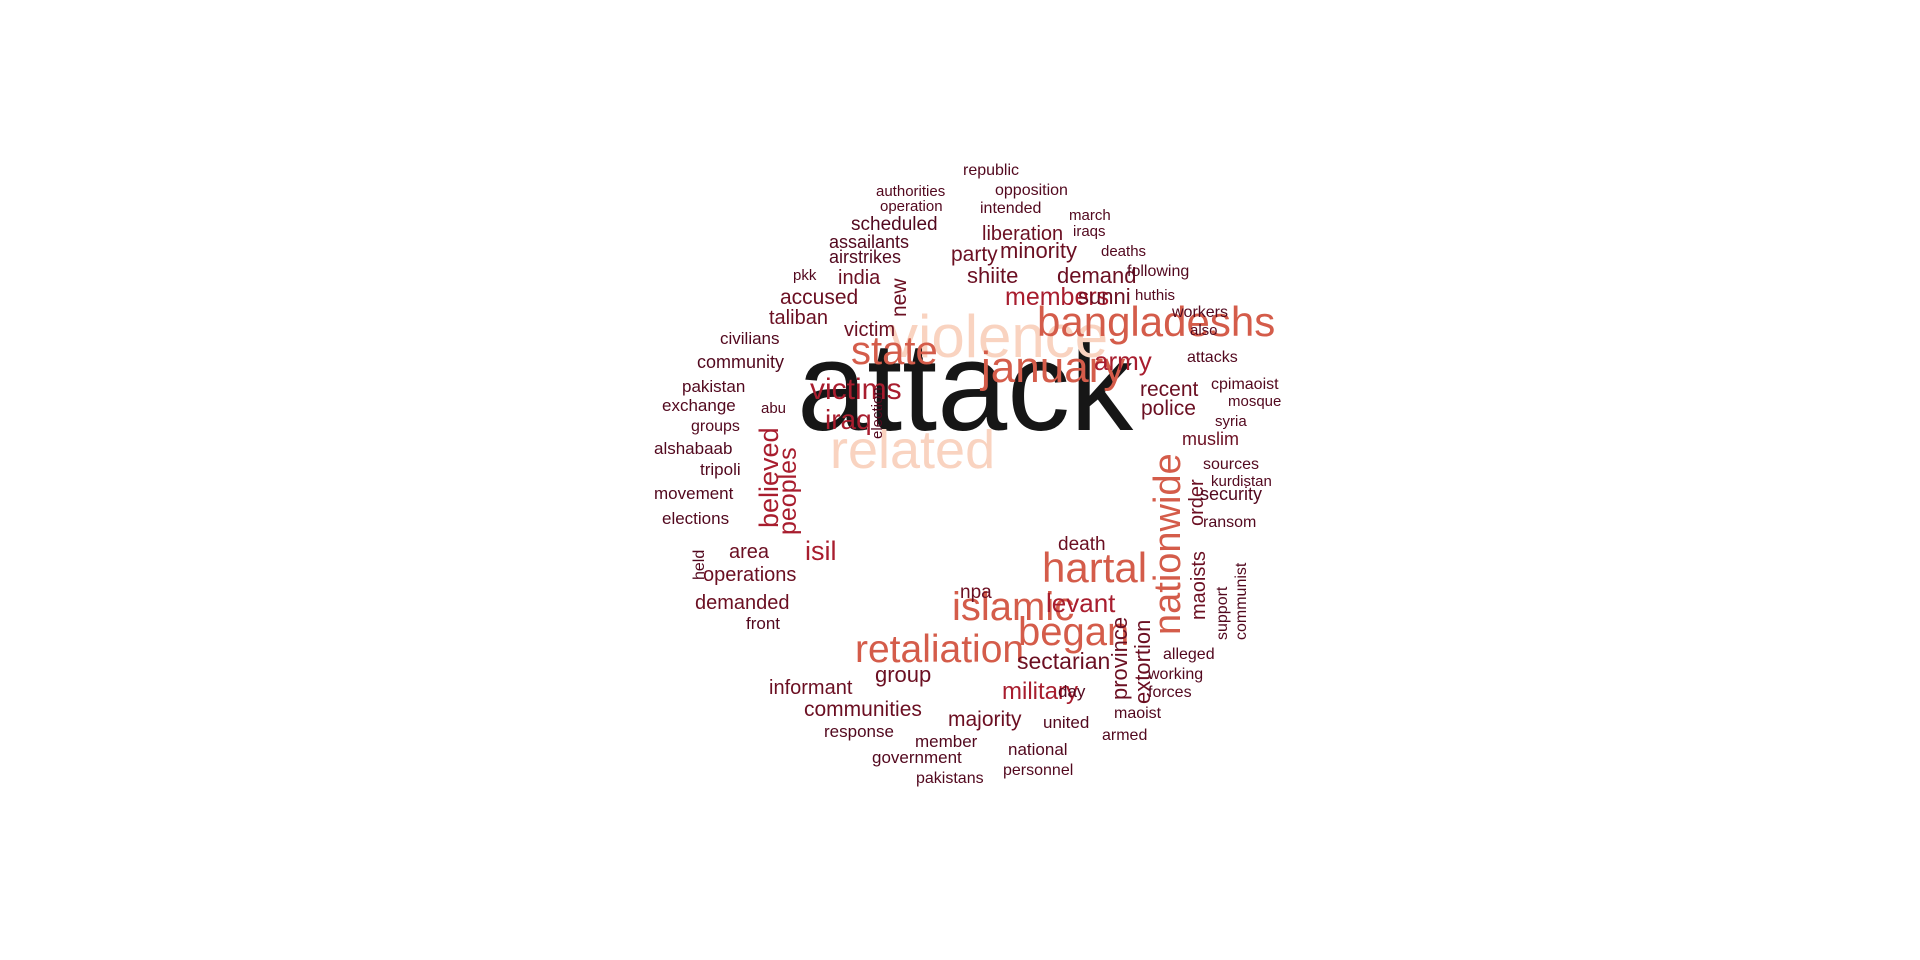 This screenshot has height=960, width=1920. Describe the element at coordinates (819, 297) in the screenshot. I see `word-accused: accused` at that location.